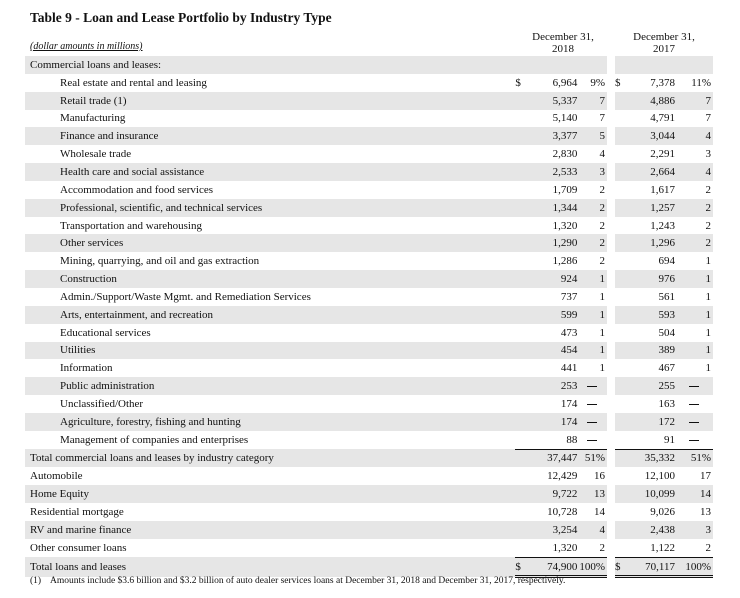  Describe the element at coordinates (652, 314) in the screenshot. I see `amount-2017: 593` at that location.